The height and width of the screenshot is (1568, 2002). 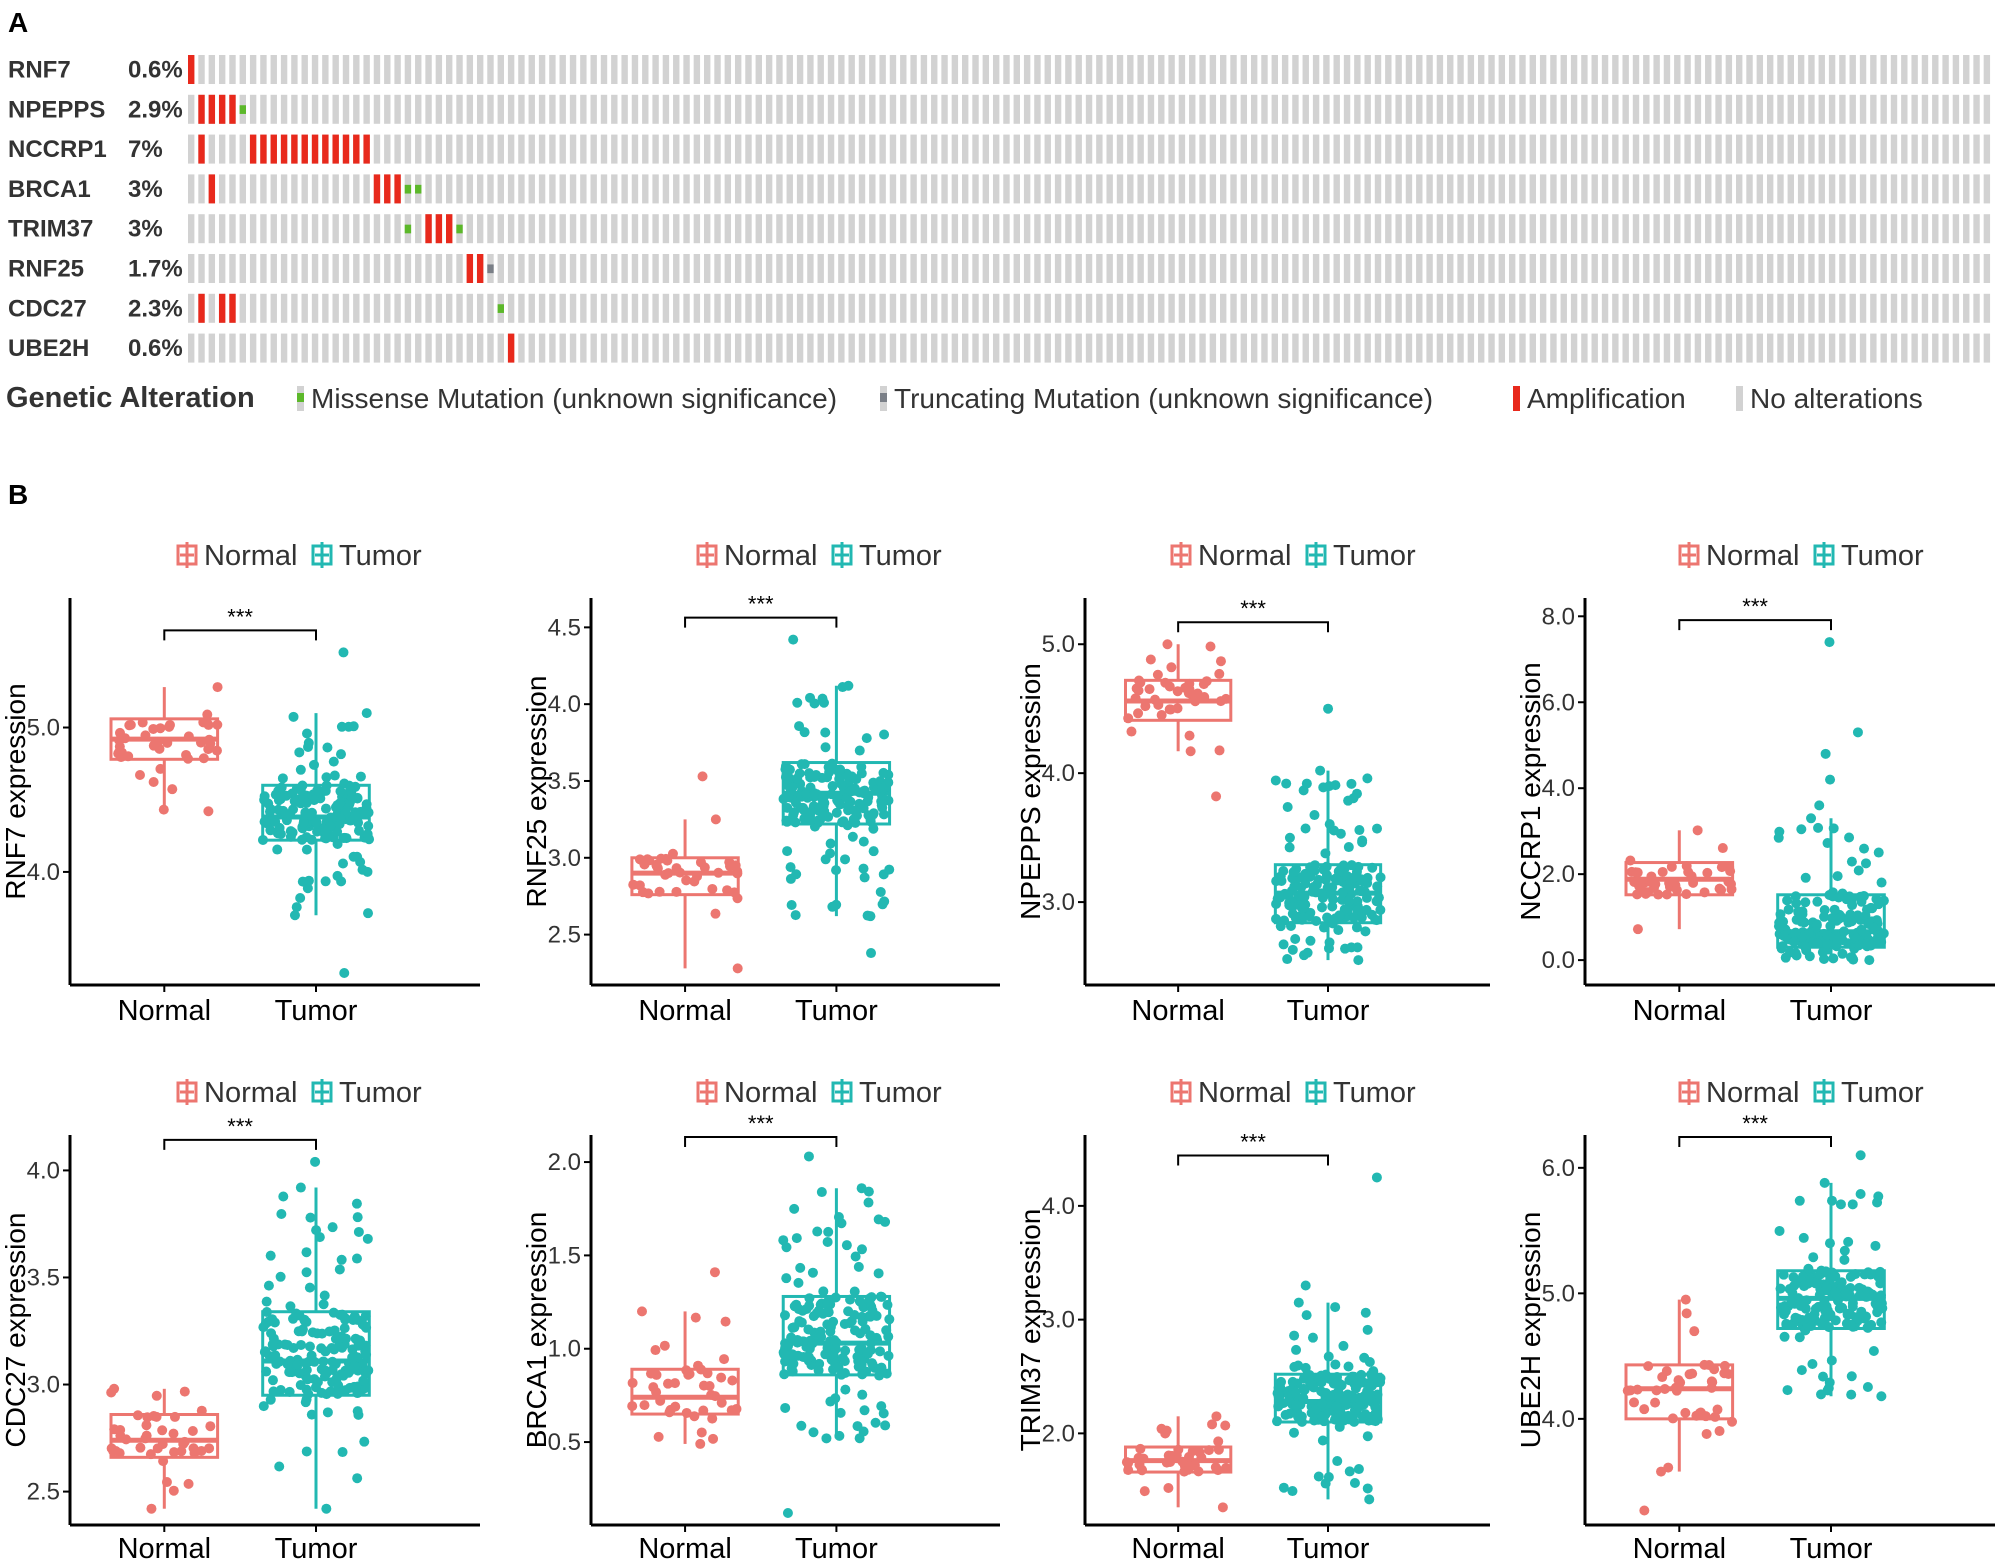 What do you see at coordinates (316, 812) in the screenshot?
I see `points-tumor` at bounding box center [316, 812].